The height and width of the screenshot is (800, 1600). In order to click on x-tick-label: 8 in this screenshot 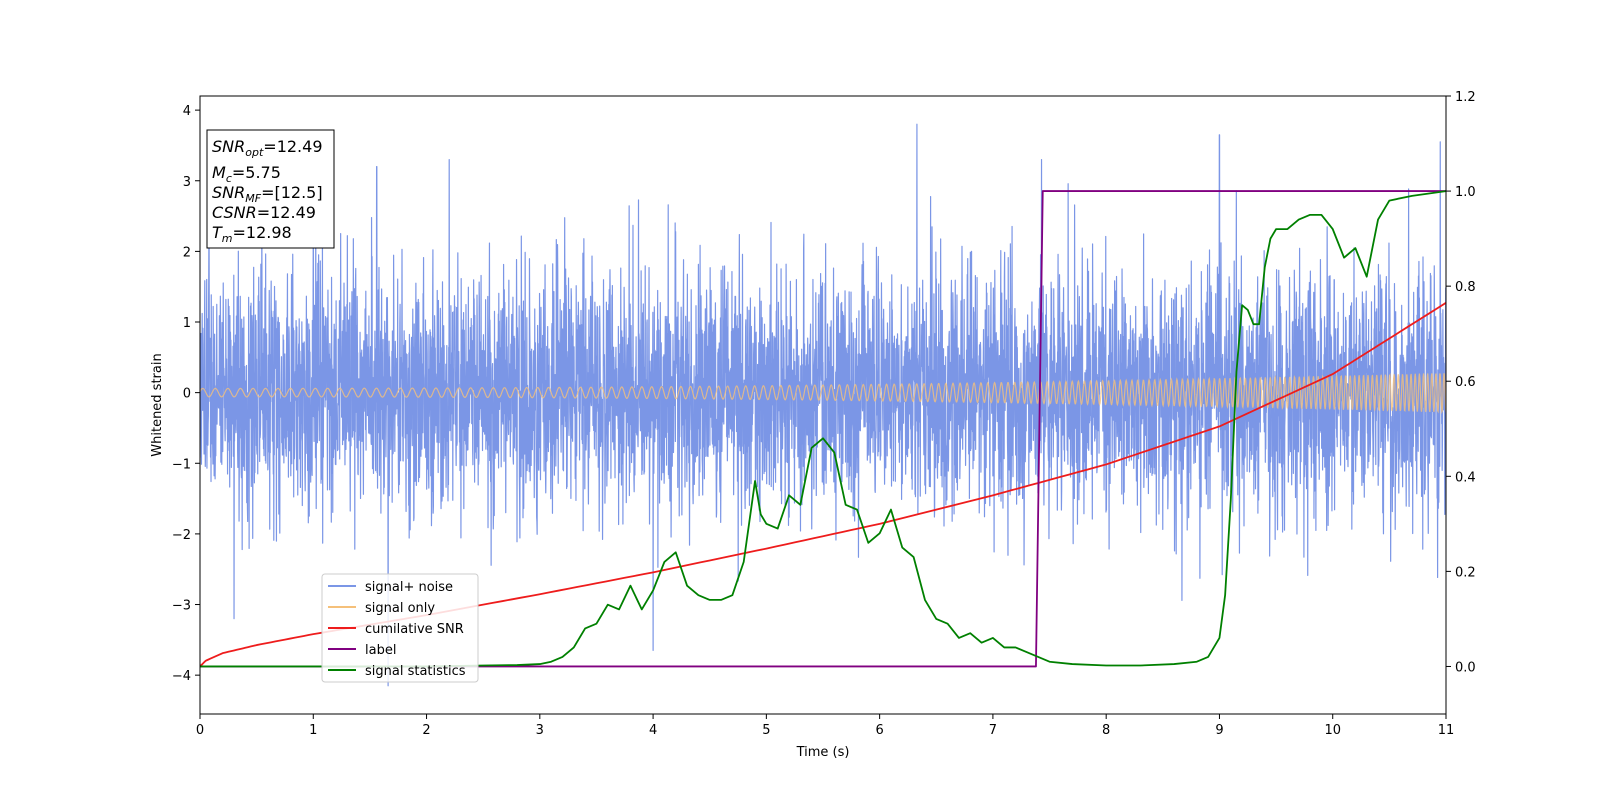, I will do `click(1106, 730)`.